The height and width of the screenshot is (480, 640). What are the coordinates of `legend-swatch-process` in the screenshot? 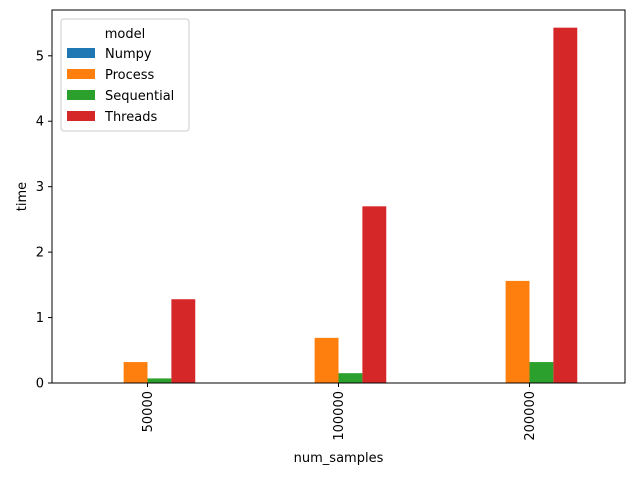 It's located at (81, 74).